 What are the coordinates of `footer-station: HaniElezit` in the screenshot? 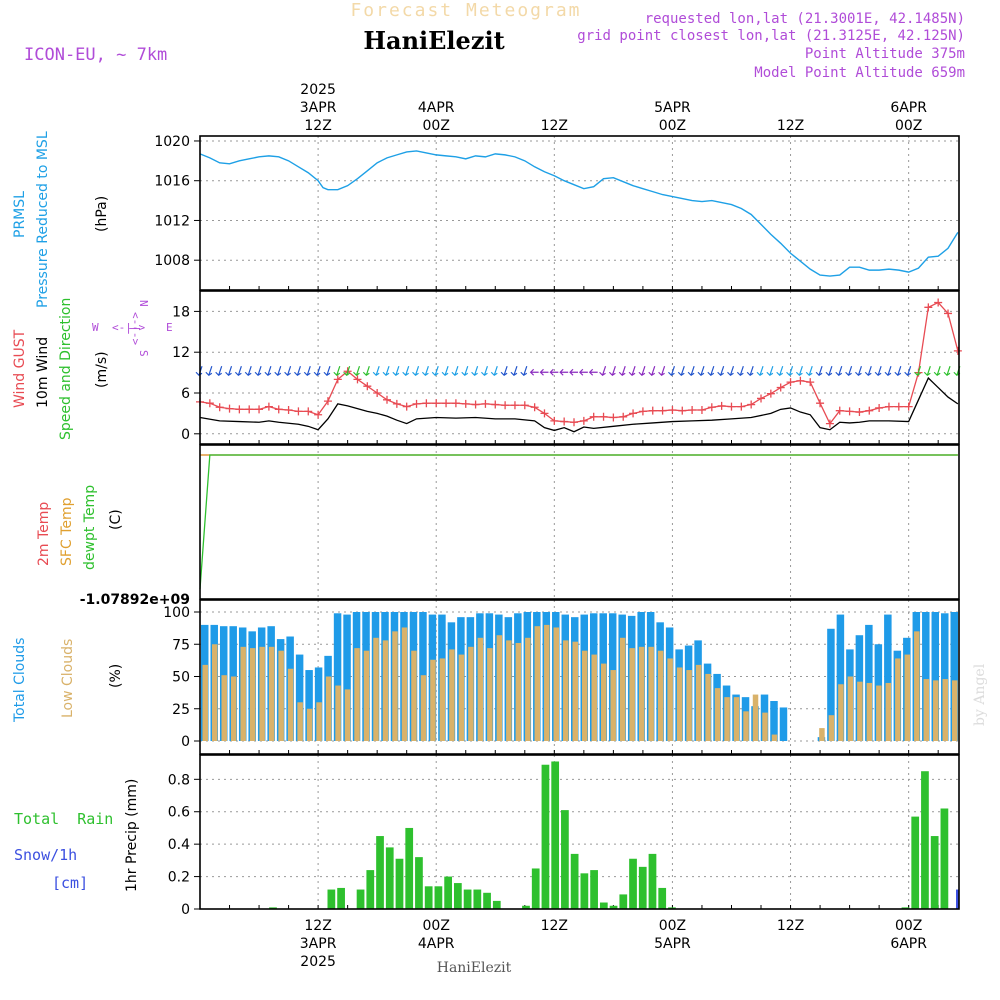 It's located at (474, 968).